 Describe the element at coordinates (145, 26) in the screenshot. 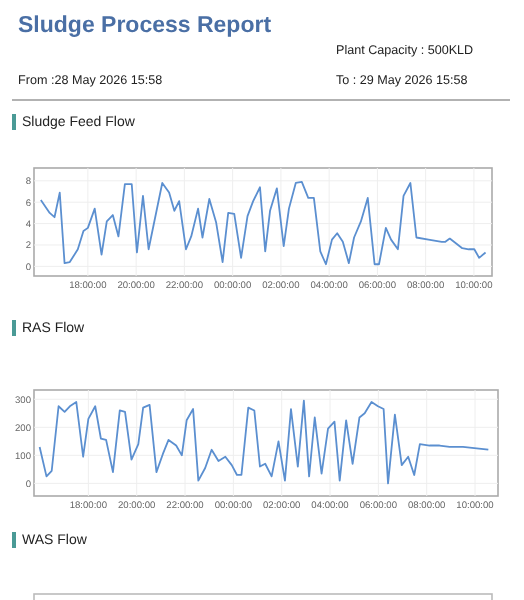

I see `text: Sludge Process Report` at that location.